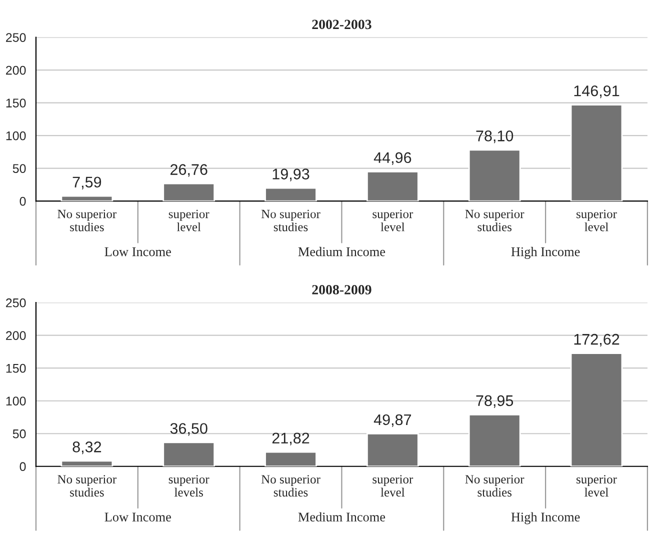  I want to click on data-label: 172,62, so click(597, 340).